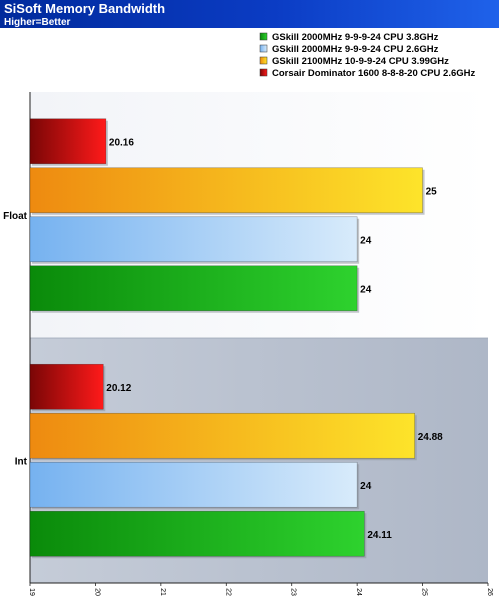 The height and width of the screenshot is (598, 499). What do you see at coordinates (366, 240) in the screenshot?
I see `value-label-float-series-1: 24` at bounding box center [366, 240].